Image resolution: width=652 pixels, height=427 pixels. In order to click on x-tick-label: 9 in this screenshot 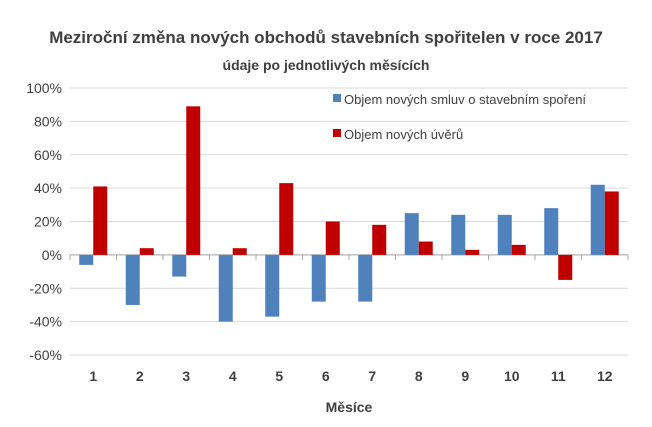, I will do `click(465, 376)`.